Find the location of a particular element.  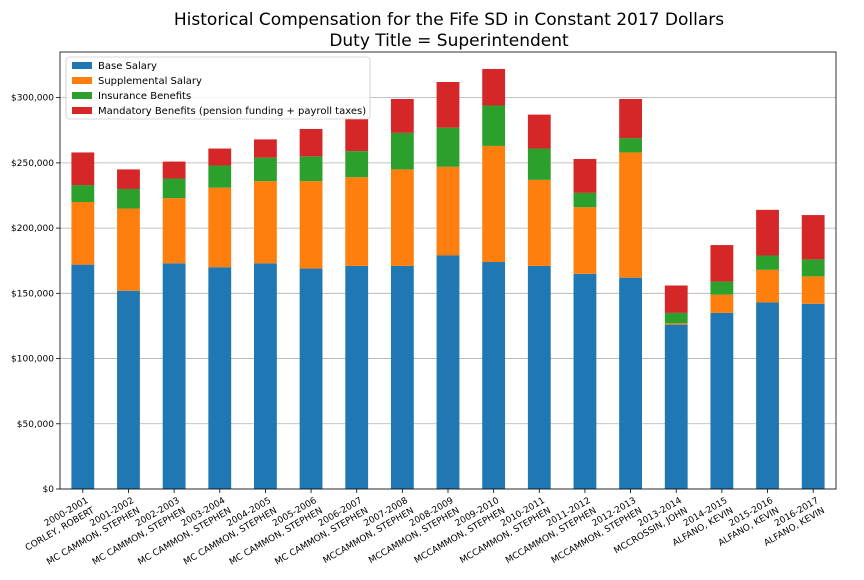

legend-box is located at coordinates (218, 88).